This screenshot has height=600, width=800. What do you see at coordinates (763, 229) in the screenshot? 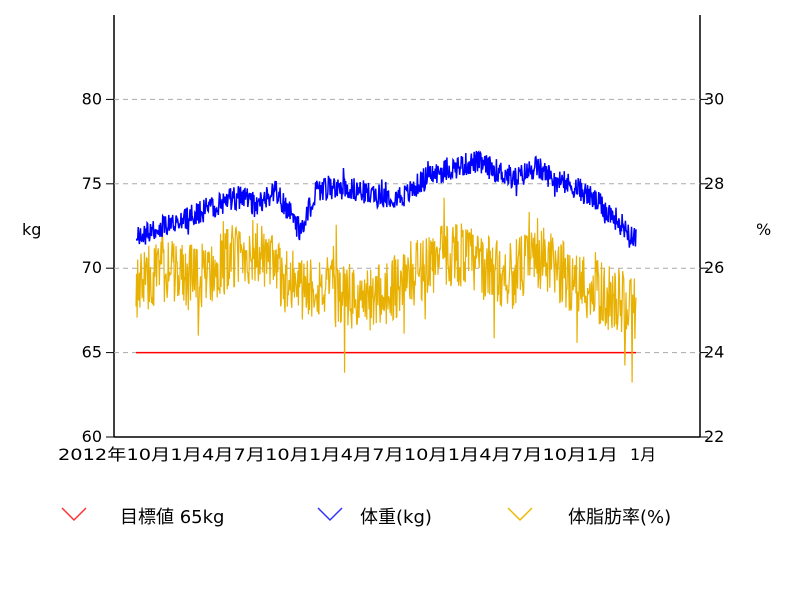
I see `right-axis-title: %` at bounding box center [763, 229].